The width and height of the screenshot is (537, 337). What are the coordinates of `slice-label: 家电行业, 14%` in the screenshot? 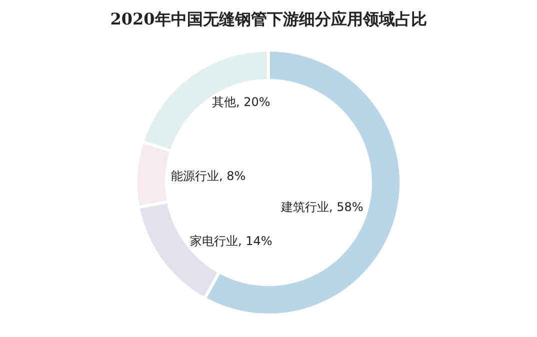 It's located at (231, 241).